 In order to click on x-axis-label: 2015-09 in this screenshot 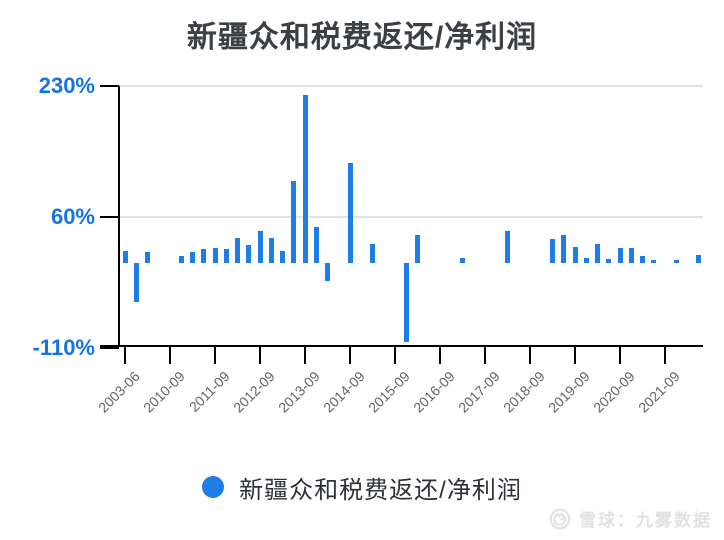, I will do `click(388, 392)`.